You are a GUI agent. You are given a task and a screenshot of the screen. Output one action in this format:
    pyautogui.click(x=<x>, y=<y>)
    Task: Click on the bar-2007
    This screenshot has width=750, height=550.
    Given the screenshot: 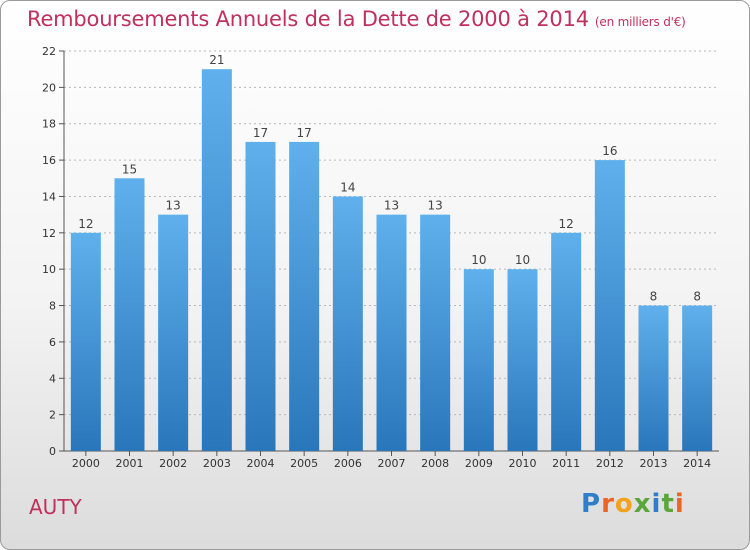 What is the action you would take?
    pyautogui.click(x=391, y=332)
    